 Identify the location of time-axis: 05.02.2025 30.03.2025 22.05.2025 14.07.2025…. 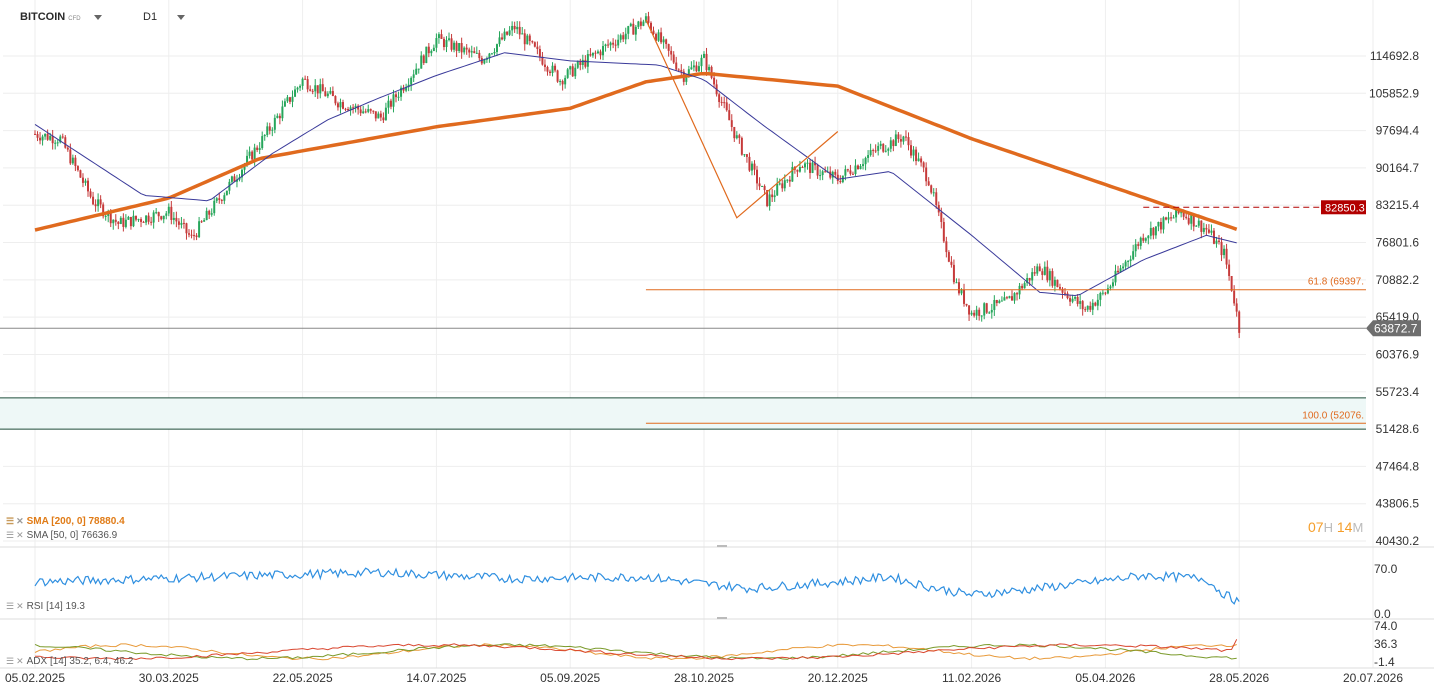
(704, 678).